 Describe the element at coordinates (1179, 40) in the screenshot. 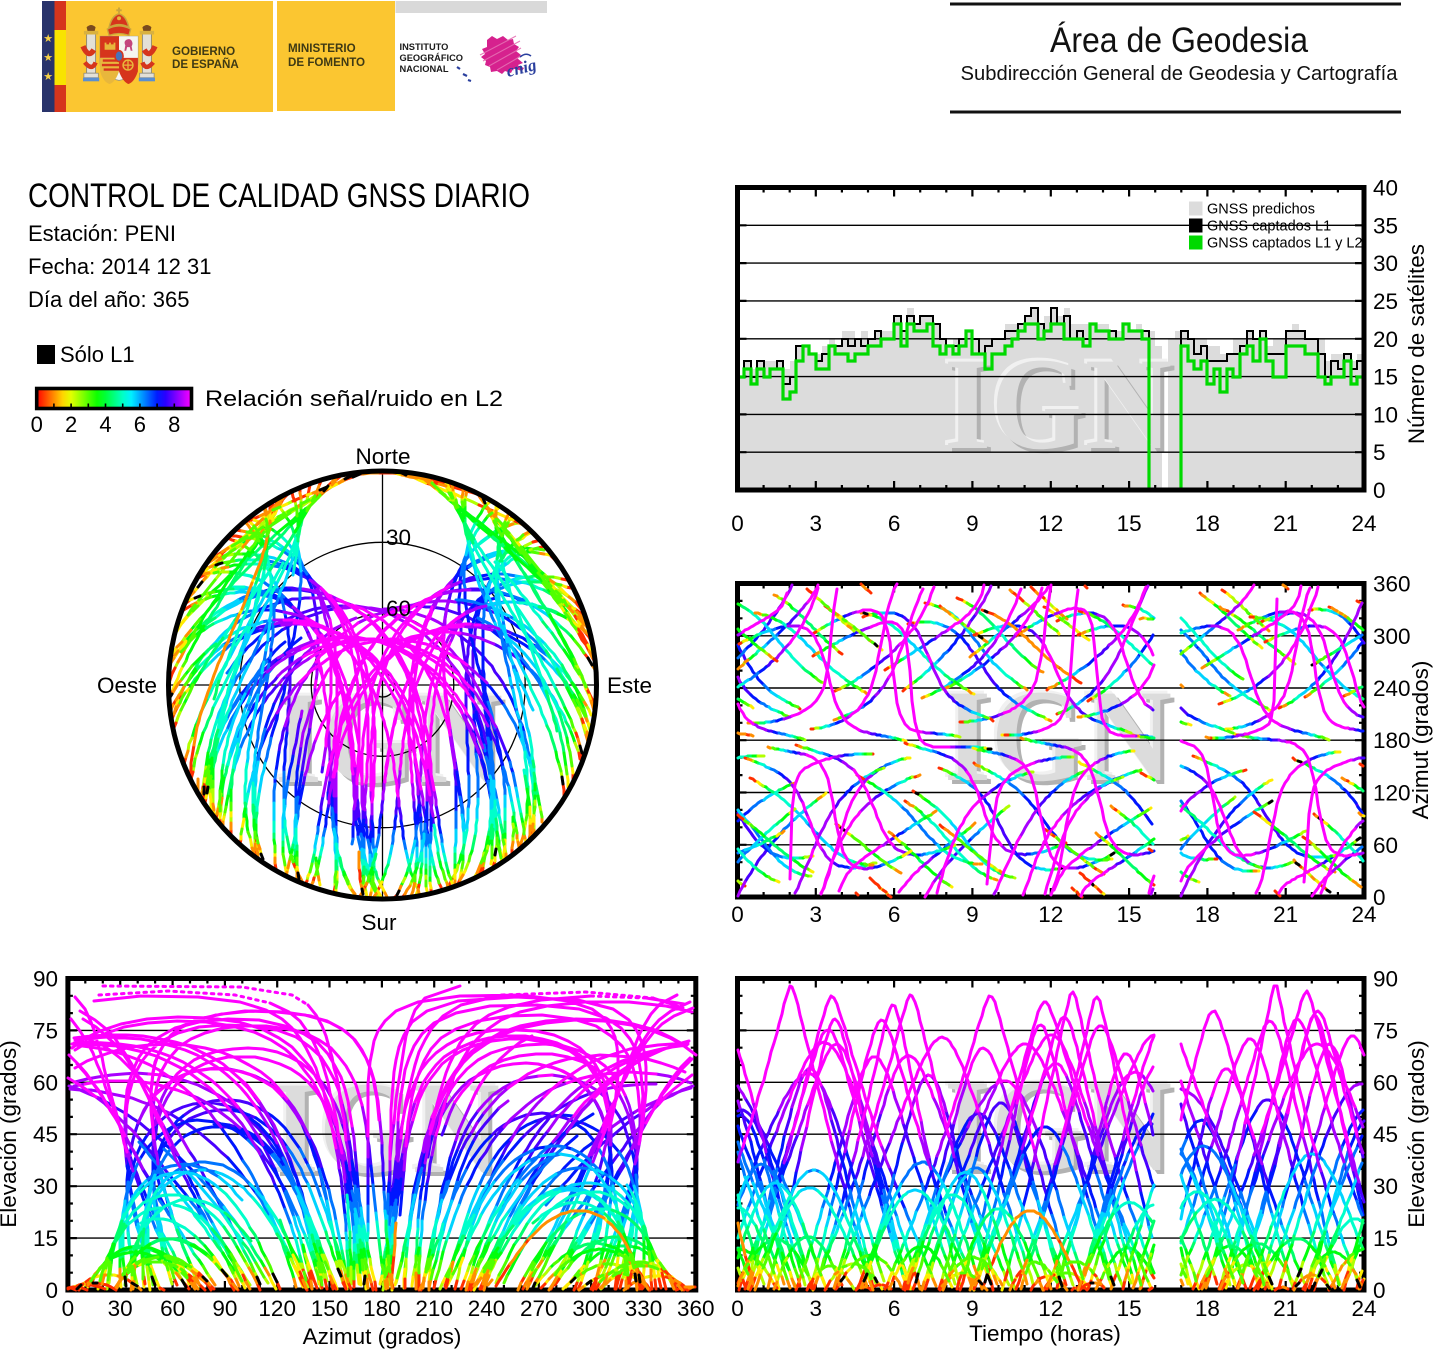

I see `svg-text: Área de Geodesia` at that location.